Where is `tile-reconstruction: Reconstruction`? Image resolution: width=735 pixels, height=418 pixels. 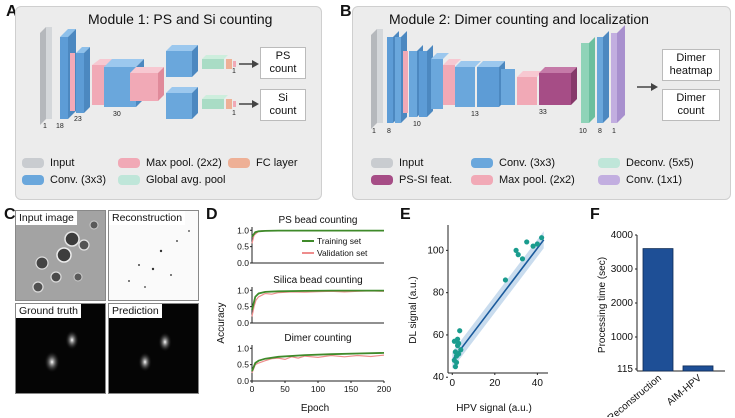 tile-reconstruction: Reconstruction is located at coordinates (153, 255).